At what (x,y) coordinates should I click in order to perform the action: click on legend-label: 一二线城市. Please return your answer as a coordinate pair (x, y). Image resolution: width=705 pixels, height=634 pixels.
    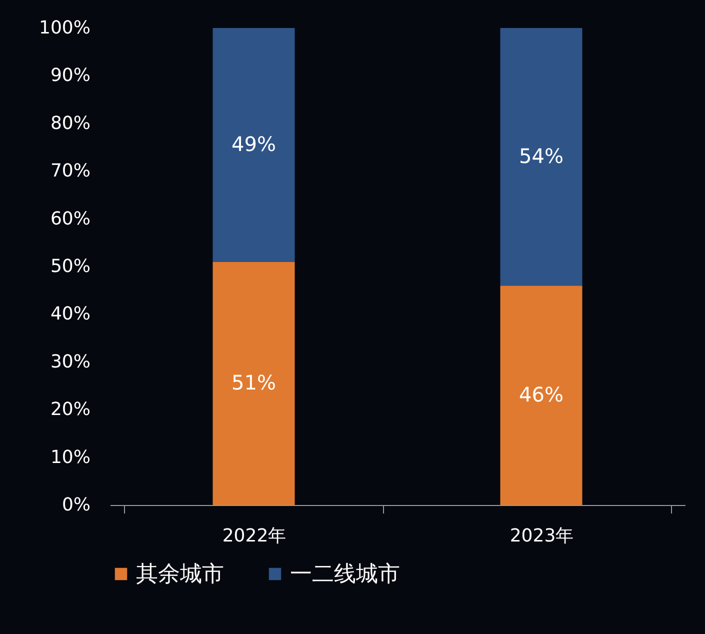
    Looking at the image, I should click on (345, 574).